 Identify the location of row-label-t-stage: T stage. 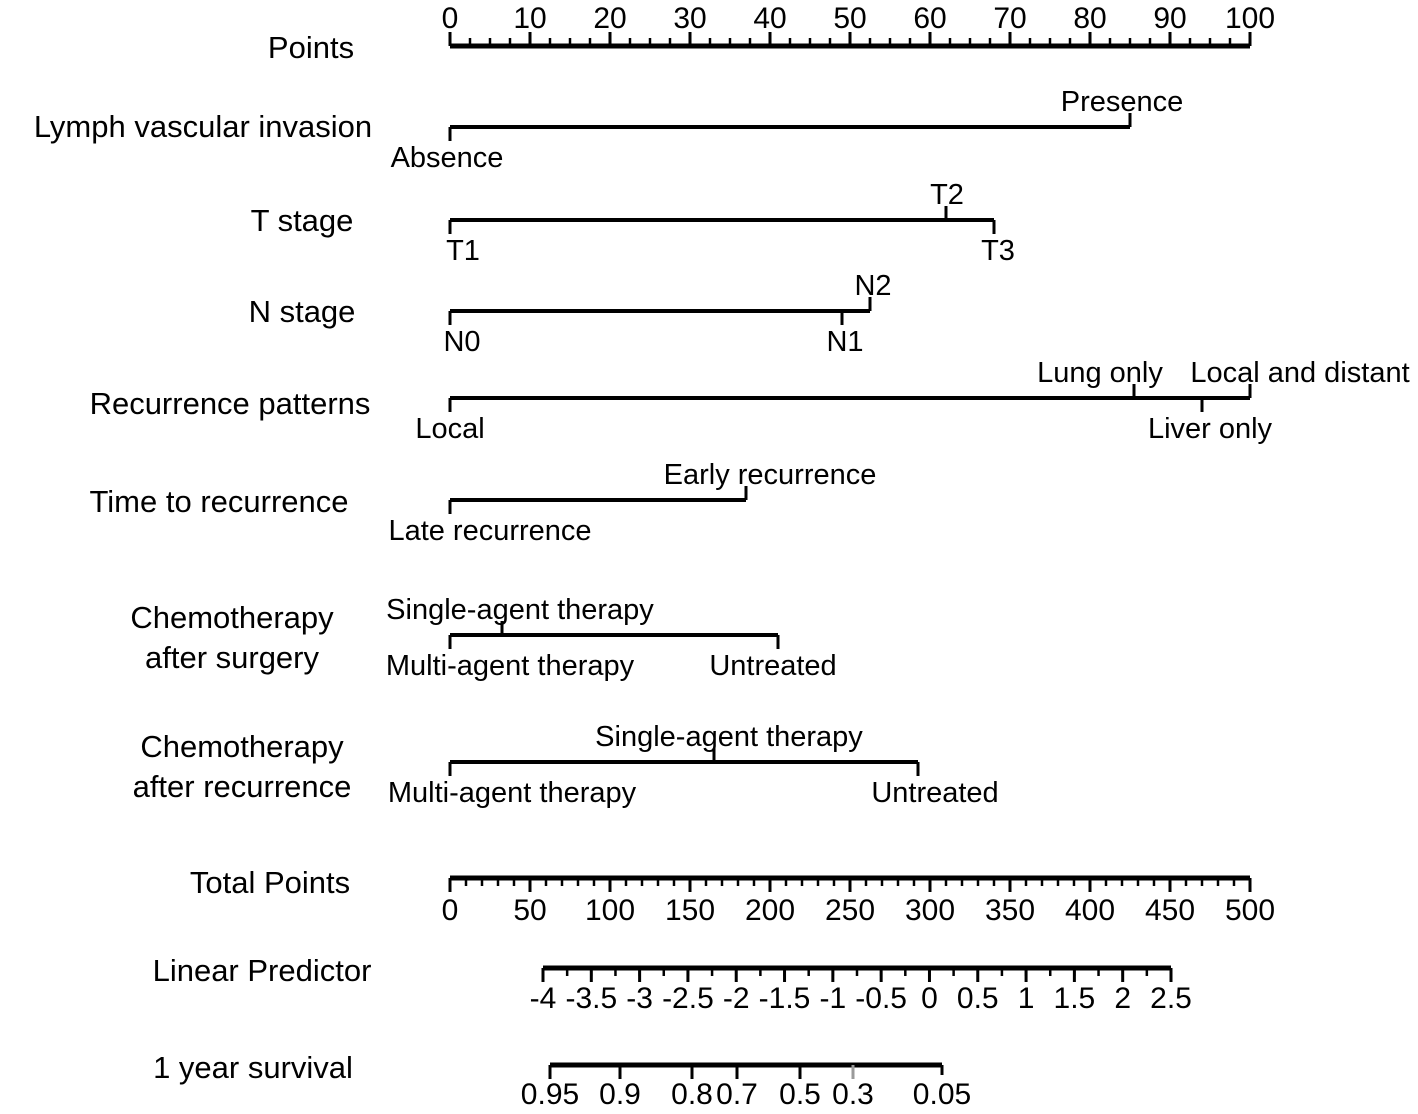
(302, 220).